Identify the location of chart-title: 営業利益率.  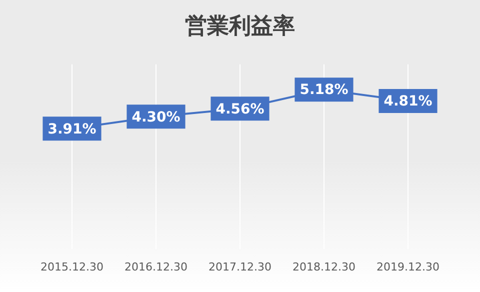
(240, 25).